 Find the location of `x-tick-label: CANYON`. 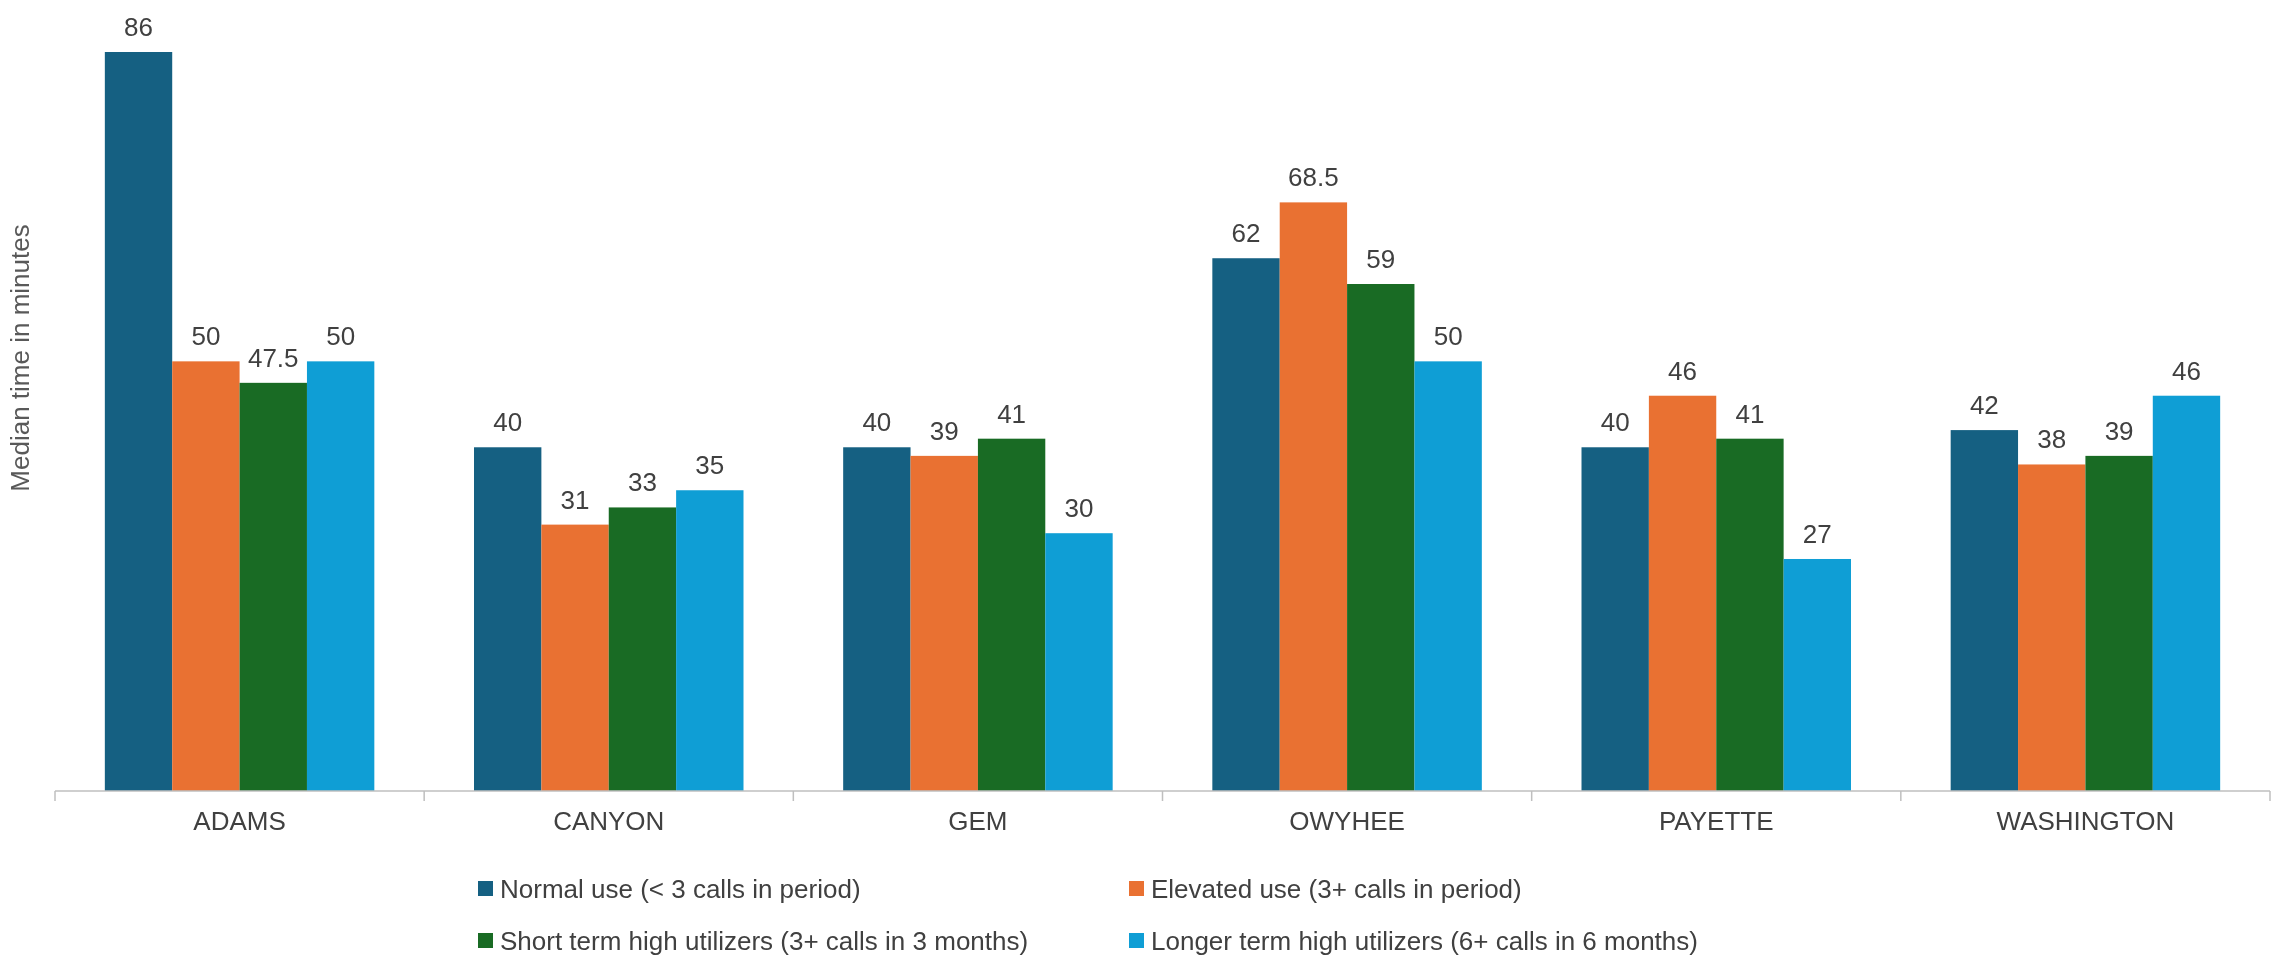

x-tick-label: CANYON is located at coordinates (609, 821).